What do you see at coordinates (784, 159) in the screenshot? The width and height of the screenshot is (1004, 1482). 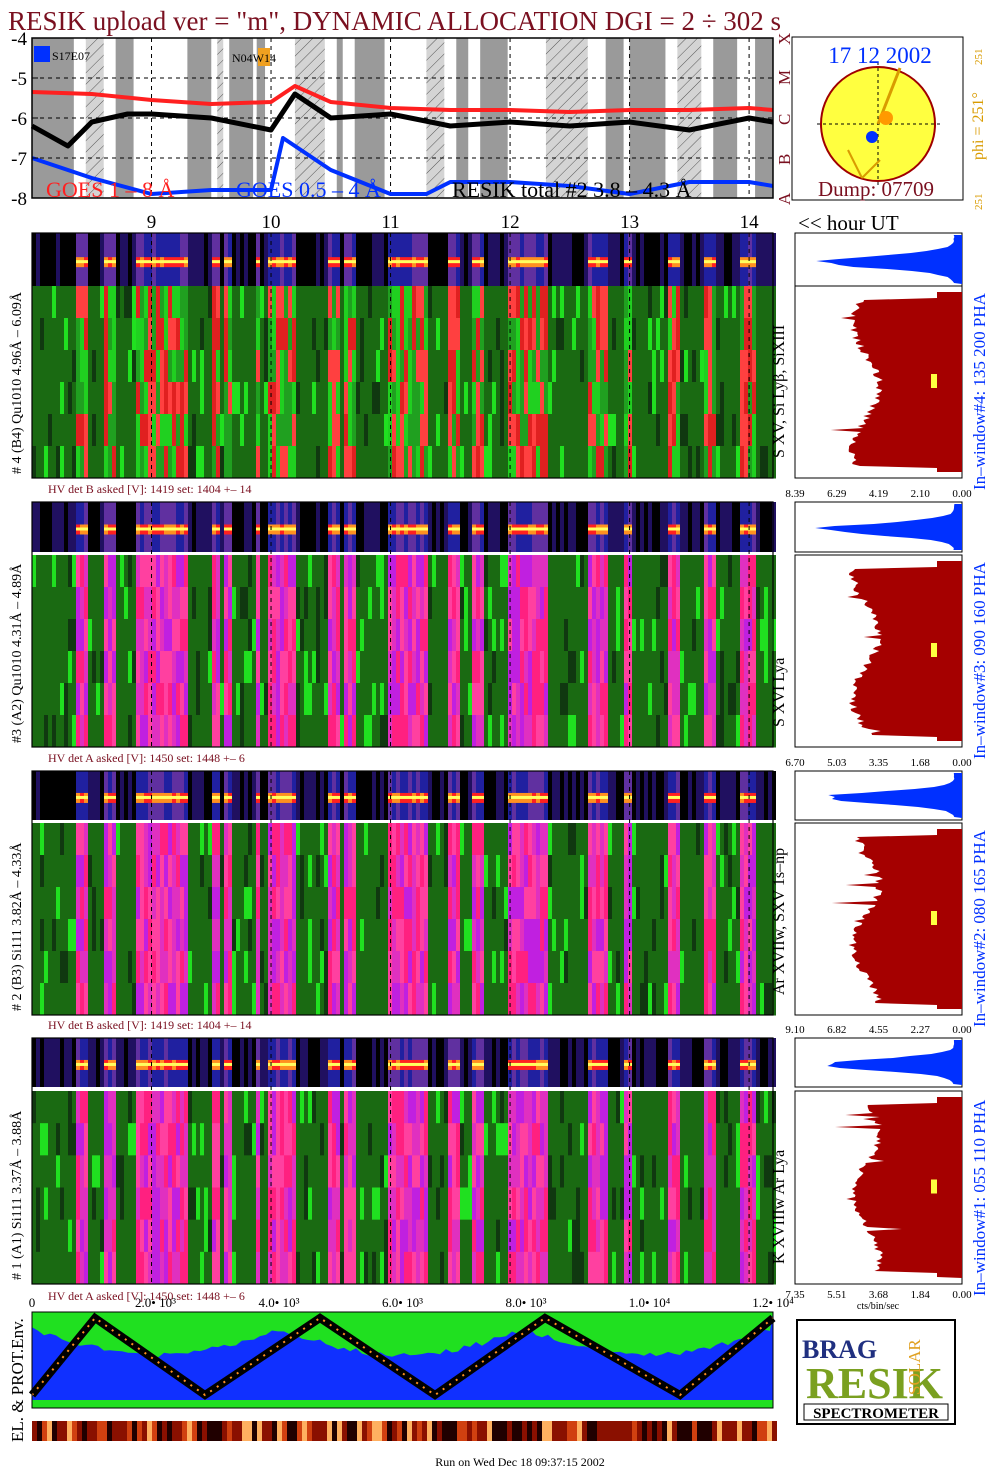 I see `goes-class-letter: B` at bounding box center [784, 159].